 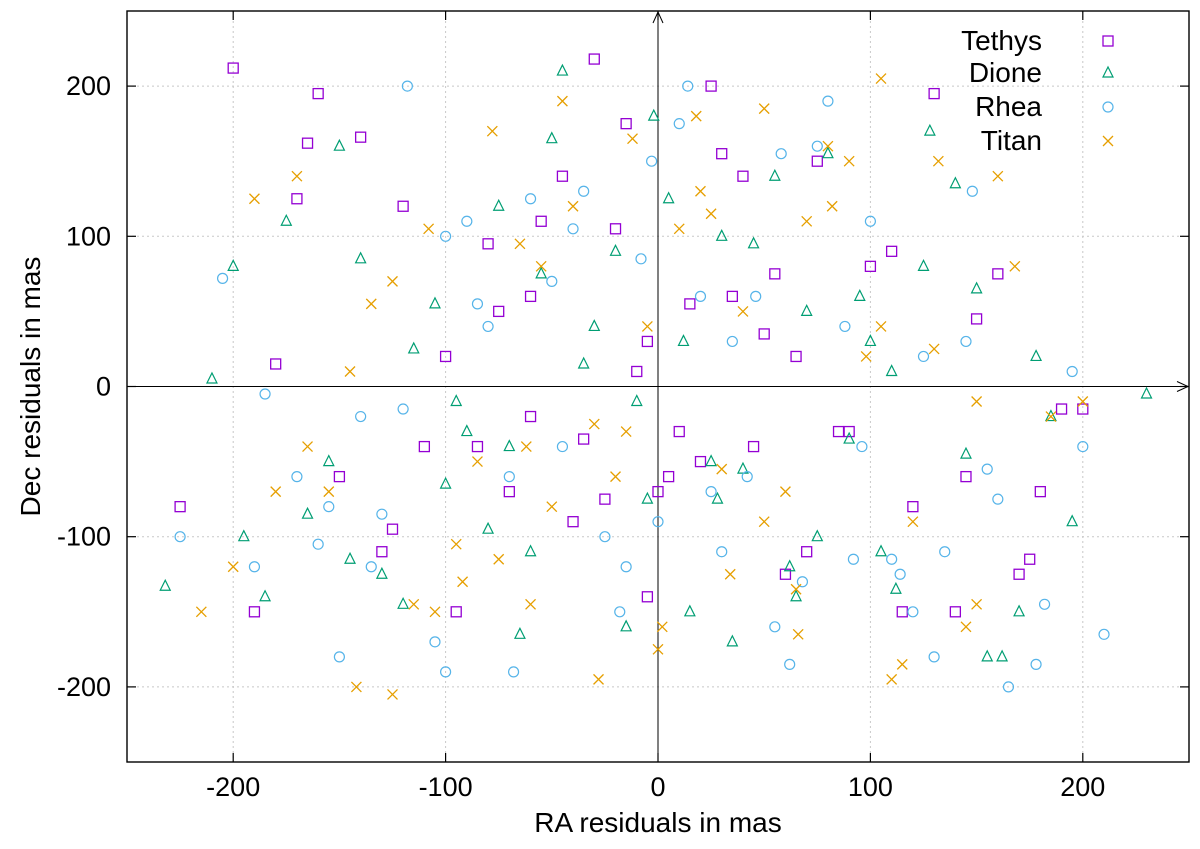 What do you see at coordinates (1001, 40) in the screenshot?
I see `legend-label-tethys: Tethys` at bounding box center [1001, 40].